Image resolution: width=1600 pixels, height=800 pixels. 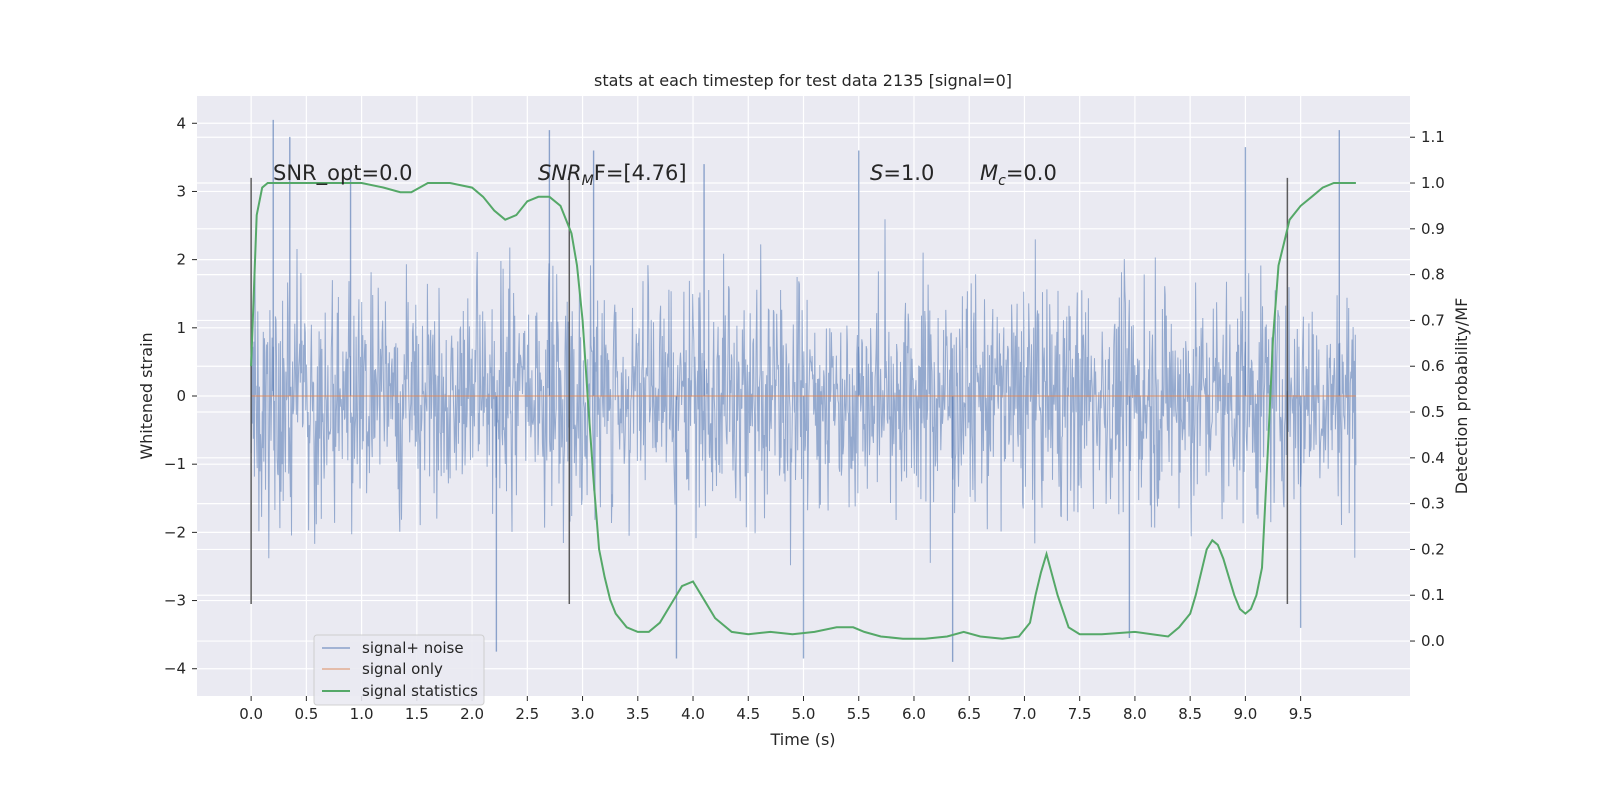 What do you see at coordinates (402, 669) in the screenshot?
I see `legend-label-signal-only: signal only` at bounding box center [402, 669].